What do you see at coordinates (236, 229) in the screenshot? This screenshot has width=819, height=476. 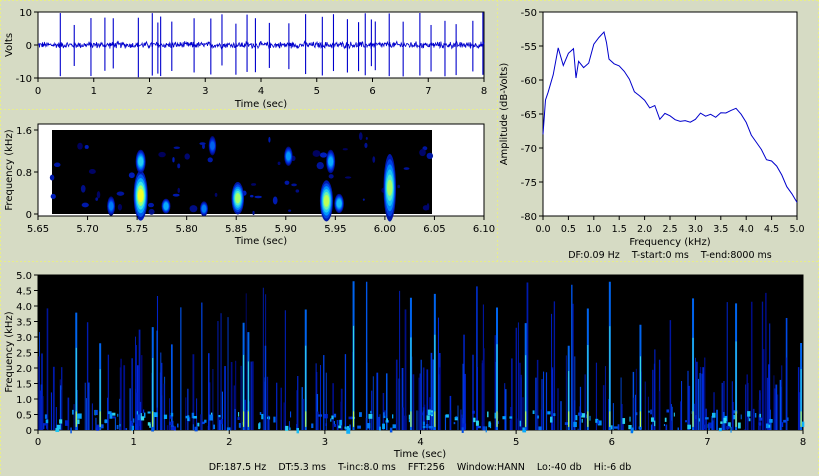 I see `zoom-spectrogram-x-tick-label: 5.85` at bounding box center [236, 229].